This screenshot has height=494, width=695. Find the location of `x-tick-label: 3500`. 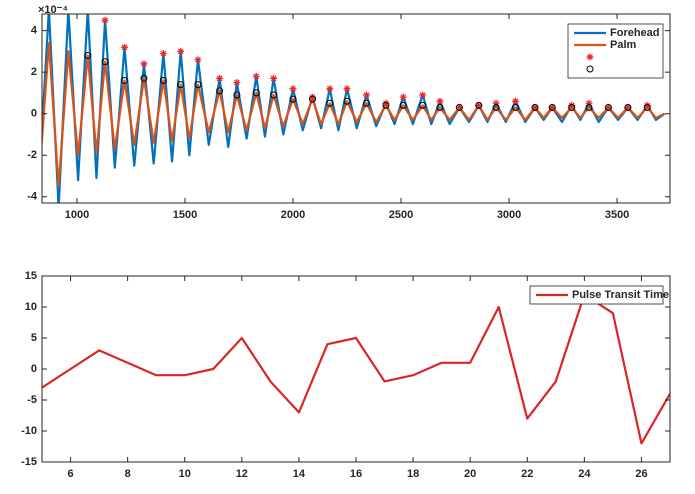

x-tick-label: 3500 is located at coordinates (617, 215).